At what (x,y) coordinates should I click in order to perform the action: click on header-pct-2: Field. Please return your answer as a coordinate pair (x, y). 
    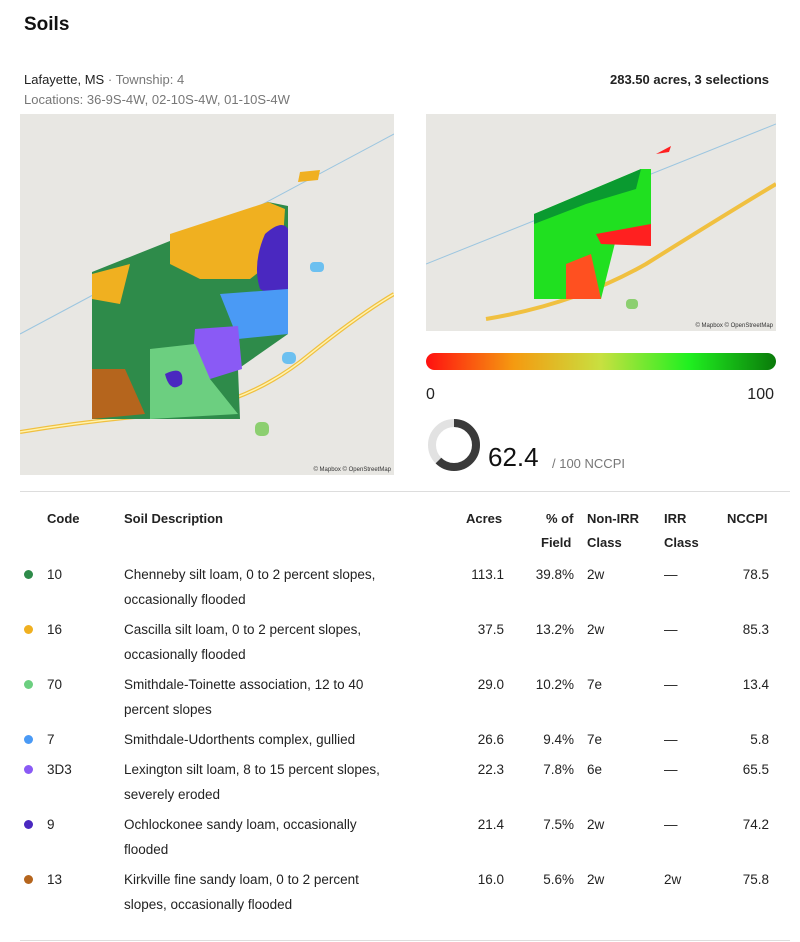
    Looking at the image, I should click on (556, 542).